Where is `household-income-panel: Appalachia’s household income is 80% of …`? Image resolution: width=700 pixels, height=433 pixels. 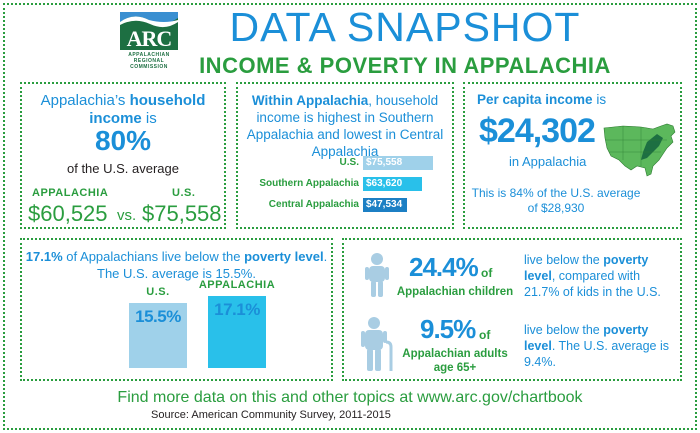
household-income-panel: Appalachia’s household income is 80% of … is located at coordinates (123, 155).